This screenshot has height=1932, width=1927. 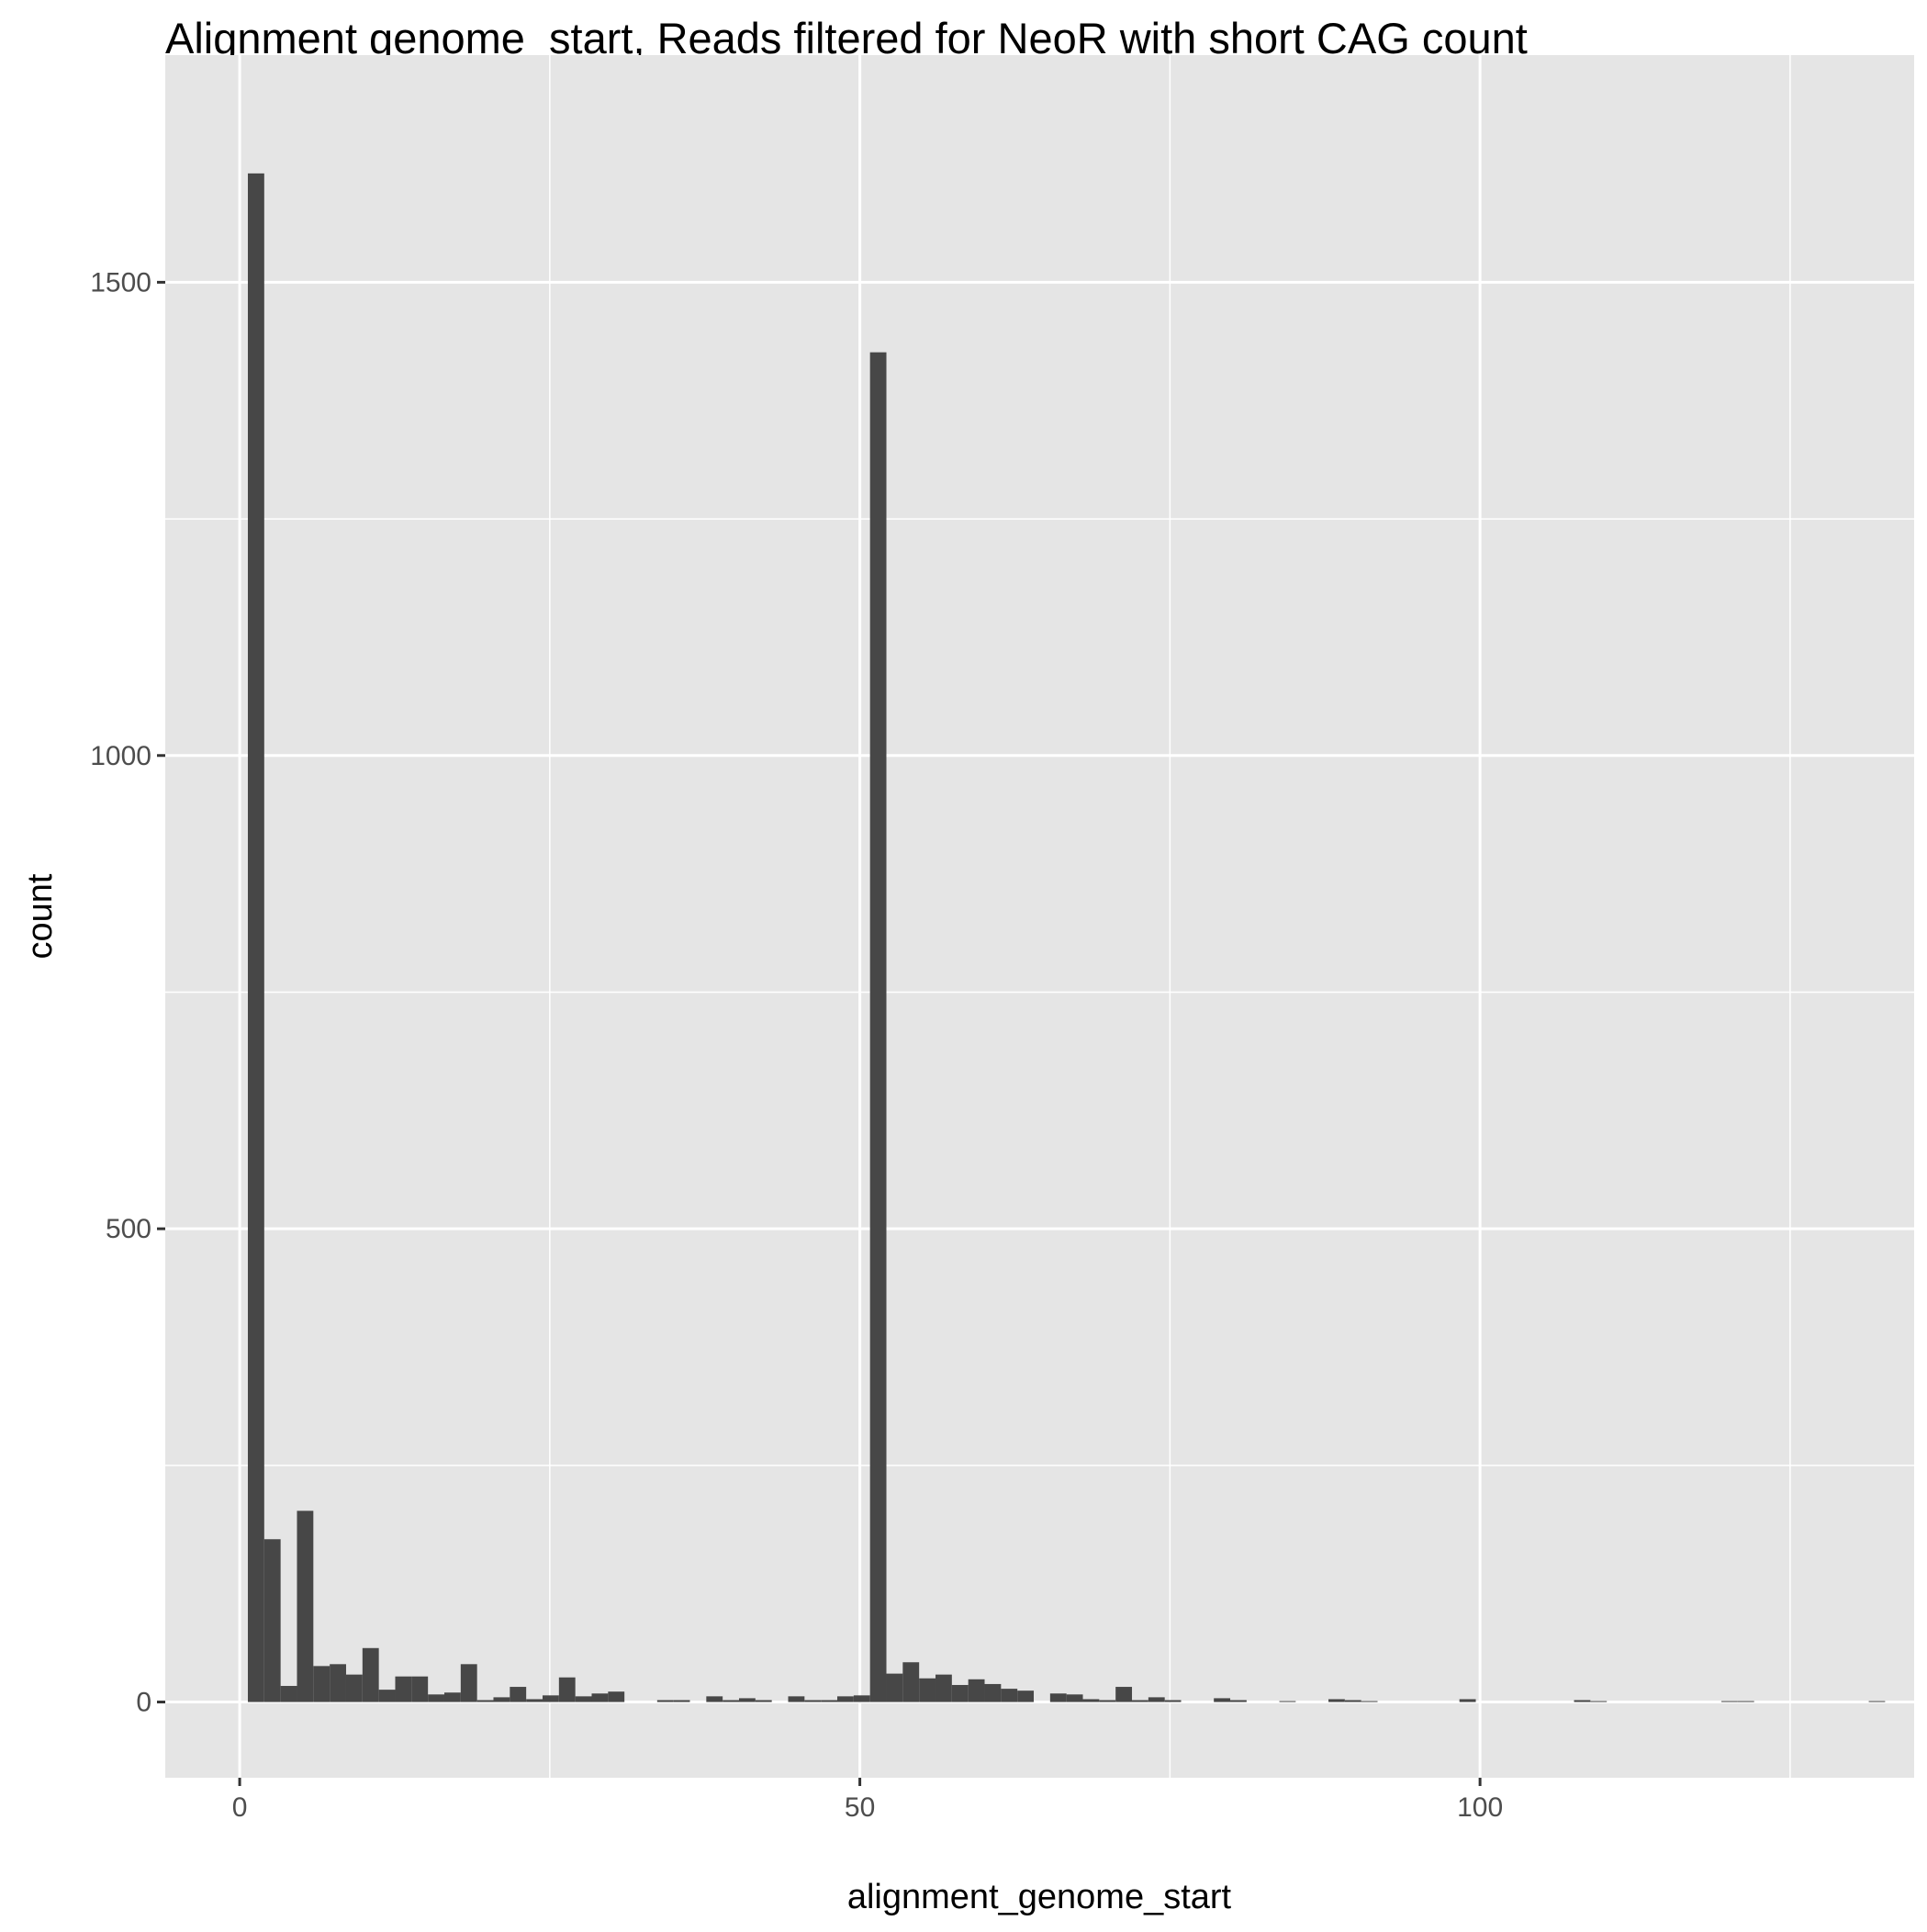 I want to click on x-tick-label: 50, so click(x=860, y=1807).